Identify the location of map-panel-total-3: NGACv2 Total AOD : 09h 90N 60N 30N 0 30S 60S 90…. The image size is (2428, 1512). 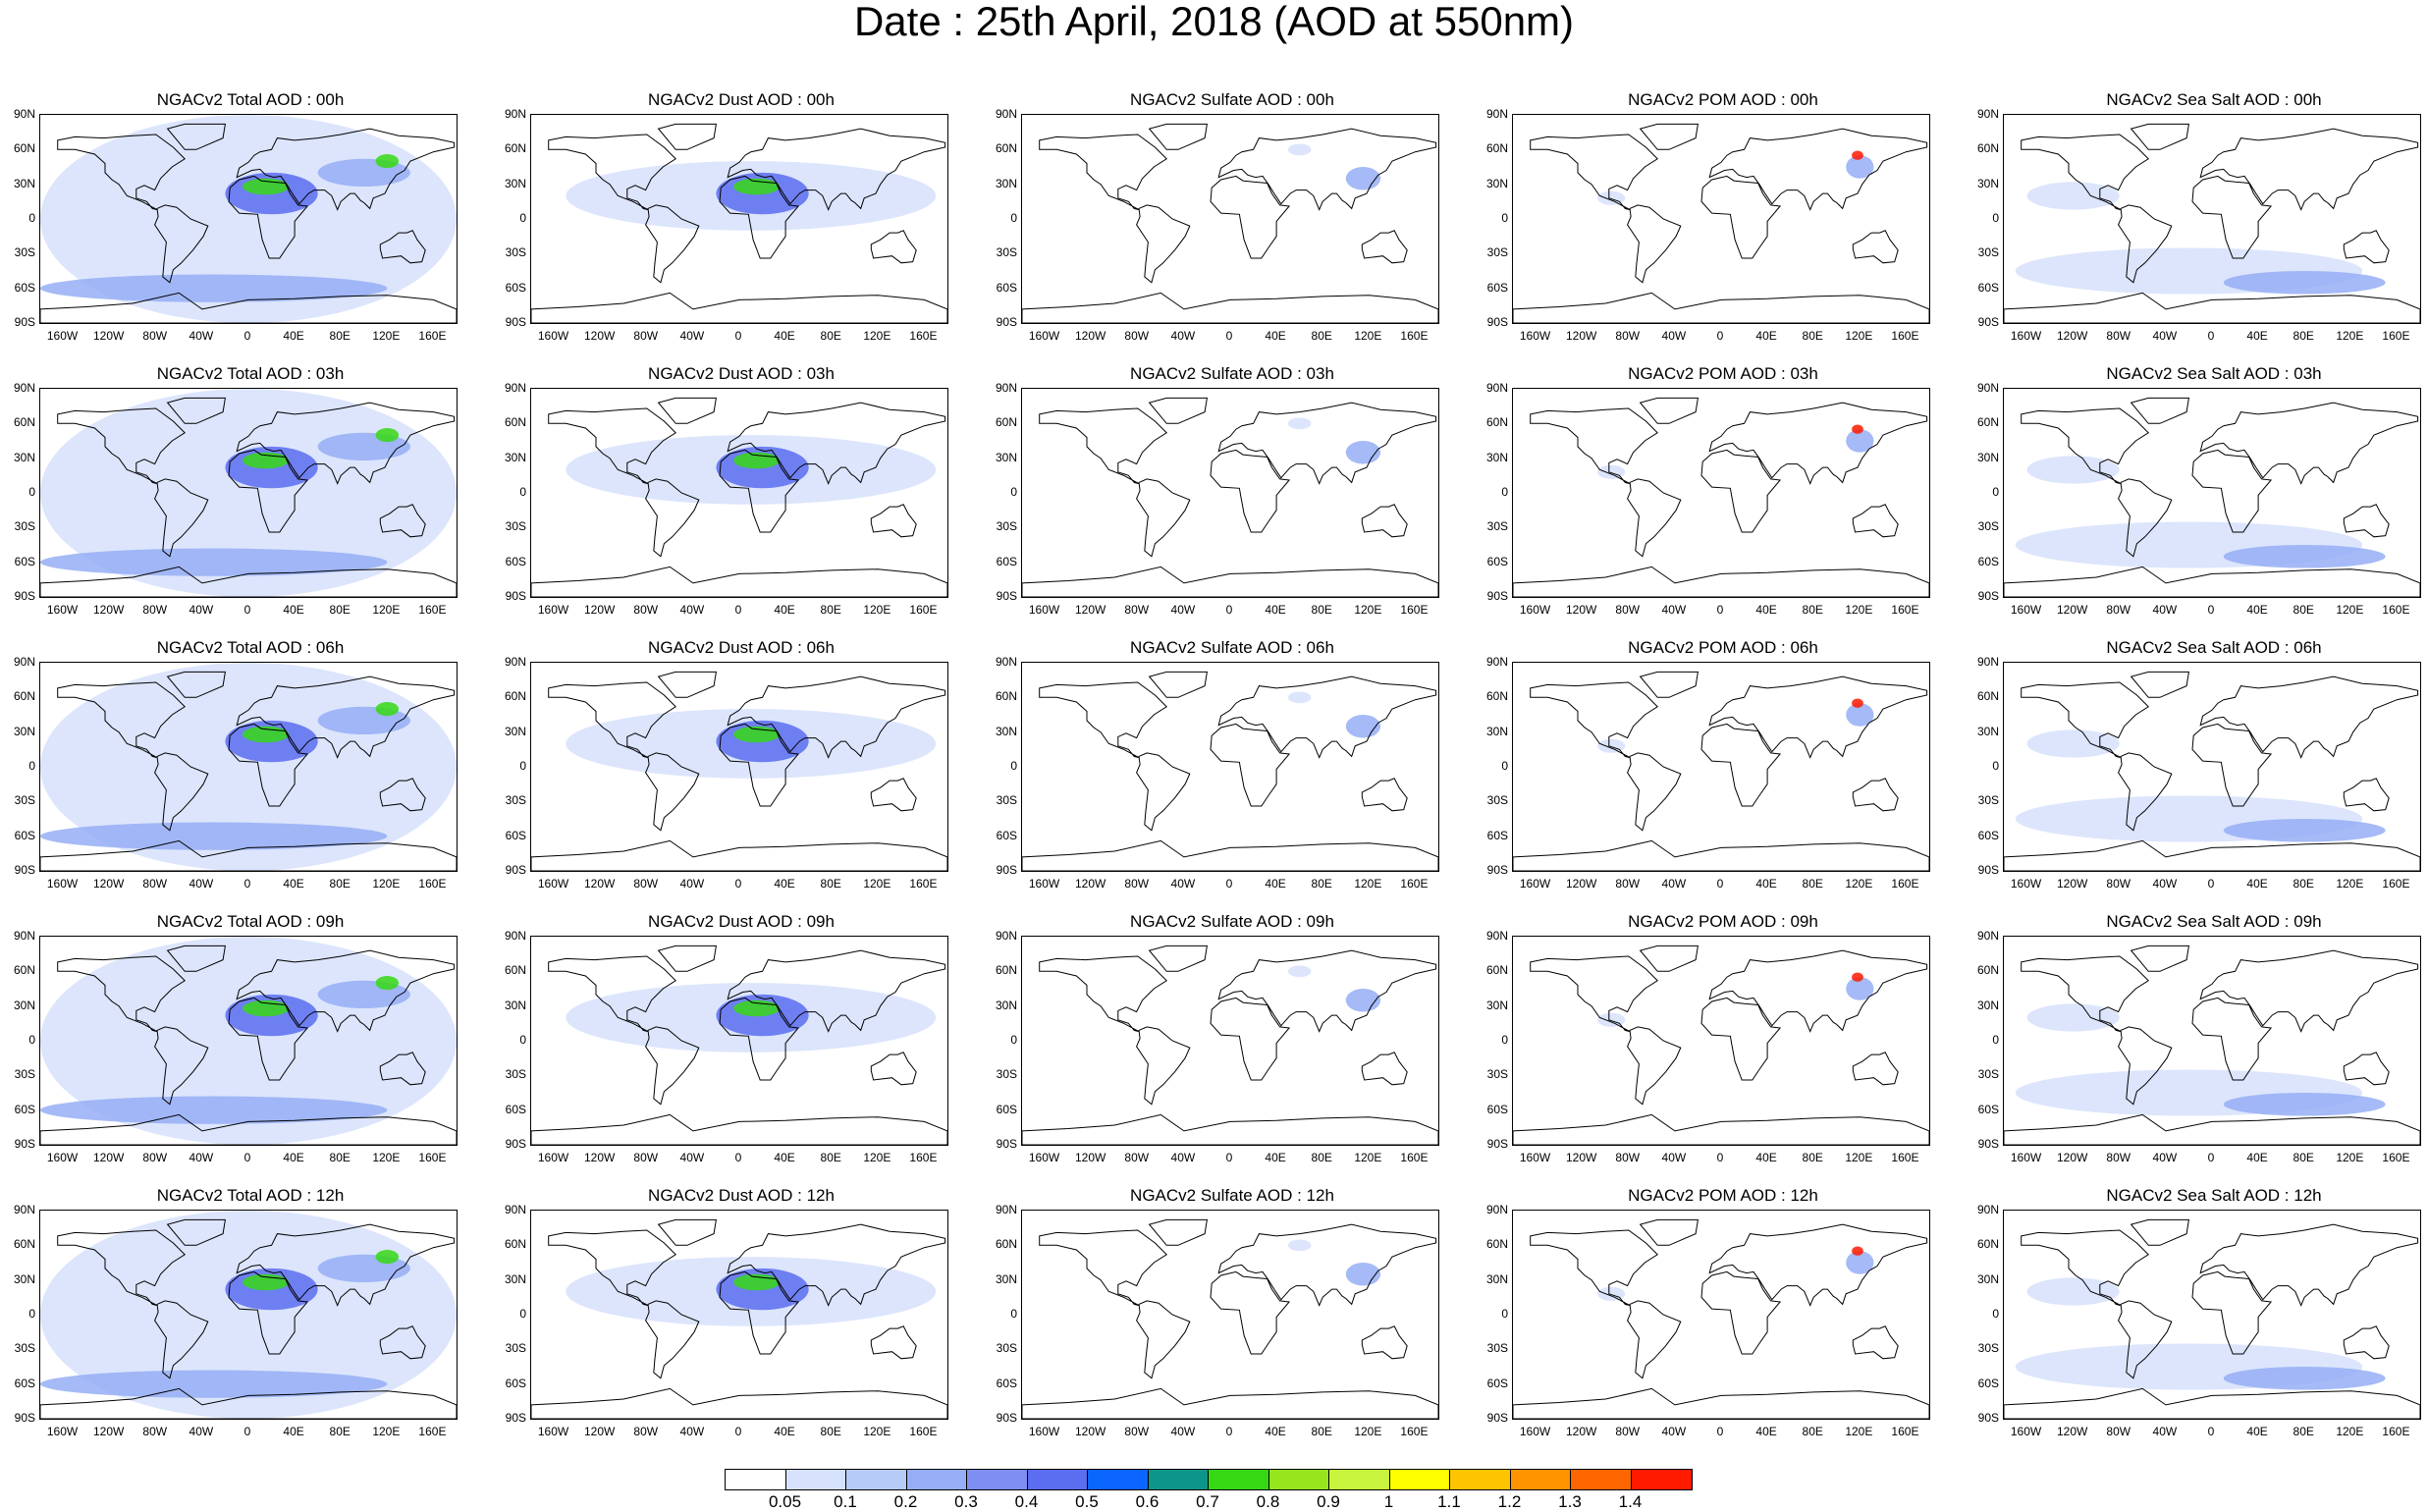
(246, 1042).